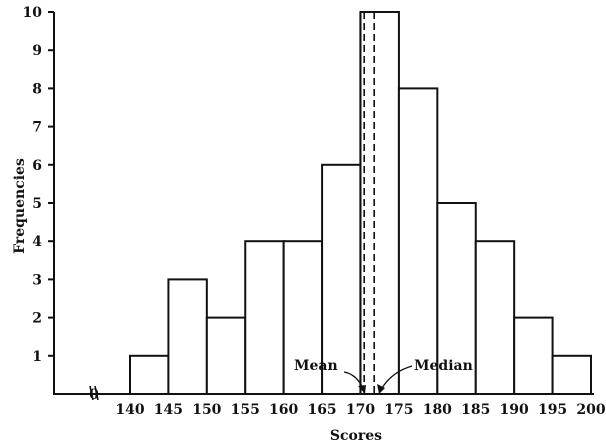  What do you see at coordinates (316, 366) in the screenshot?
I see `mean-label: Mean` at bounding box center [316, 366].